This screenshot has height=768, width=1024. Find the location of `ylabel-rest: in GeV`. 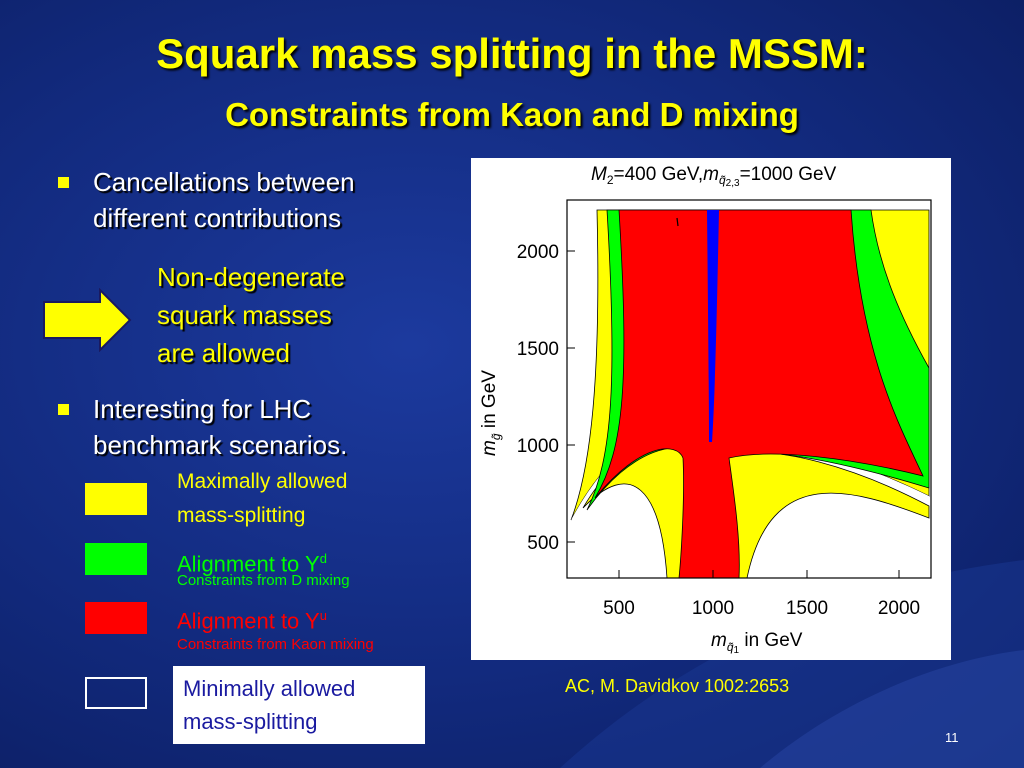

ylabel-rest: in GeV is located at coordinates (489, 402).